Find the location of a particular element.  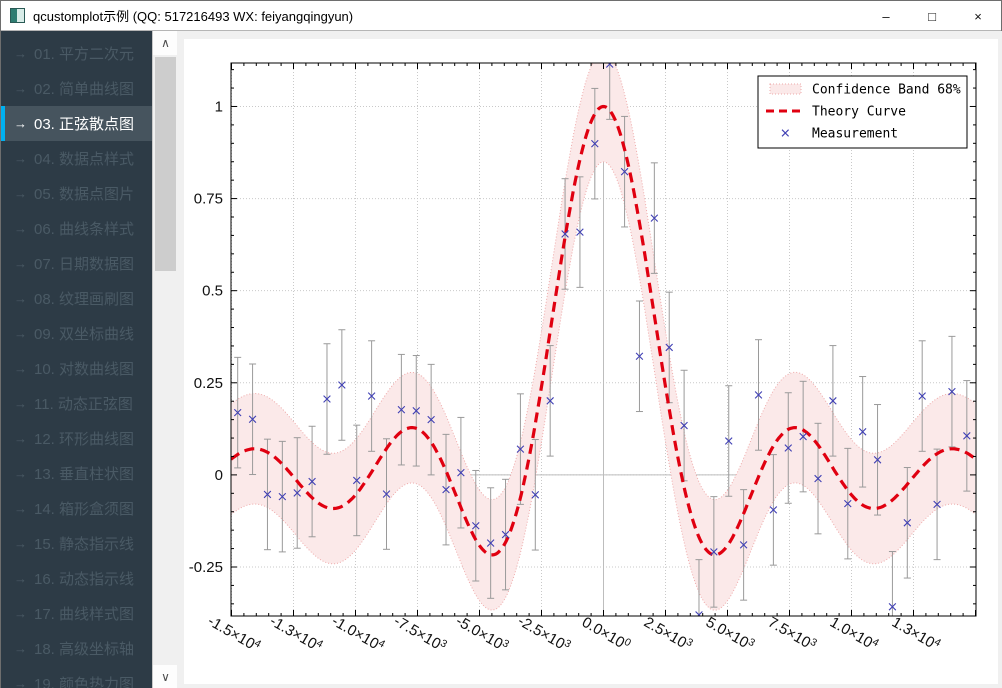

sidebar-item-6: → 06. 曲线条样式 is located at coordinates (76, 228).